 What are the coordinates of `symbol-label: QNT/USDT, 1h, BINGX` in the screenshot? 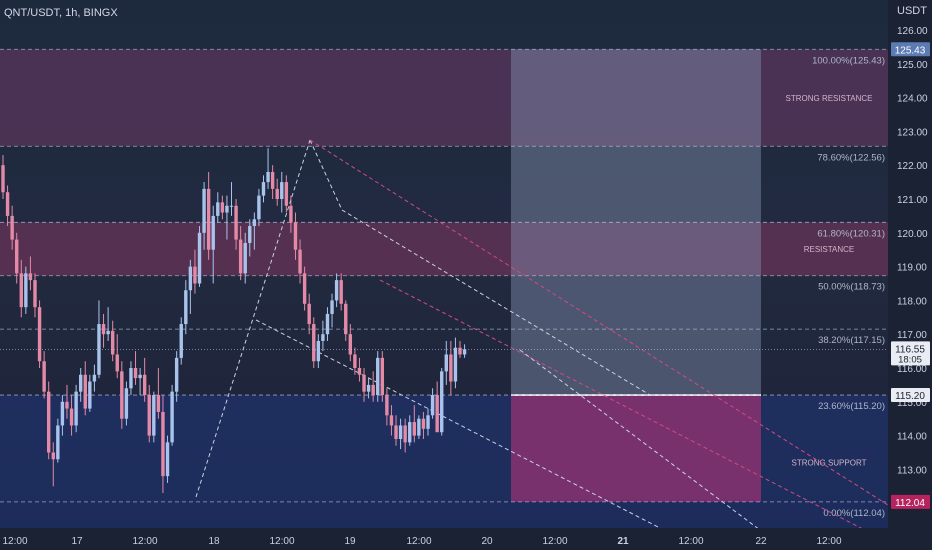 It's located at (61, 13).